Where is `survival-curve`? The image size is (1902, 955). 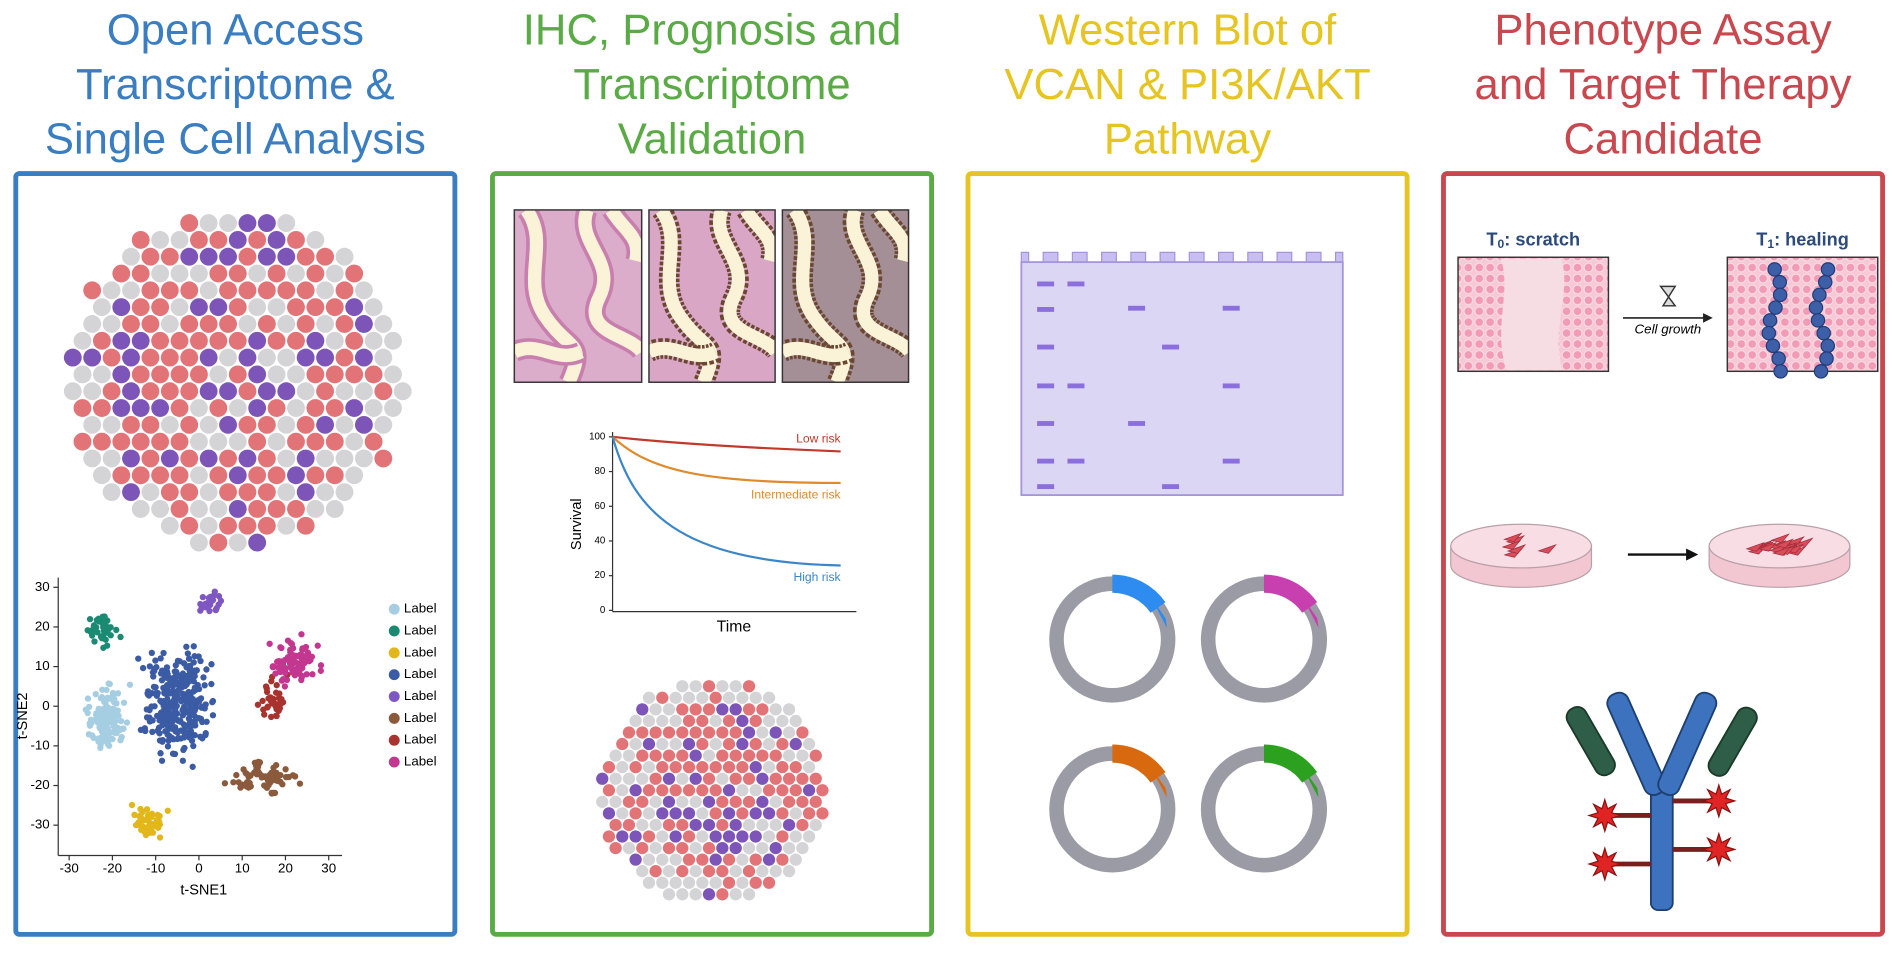 survival-curve is located at coordinates (726, 501).